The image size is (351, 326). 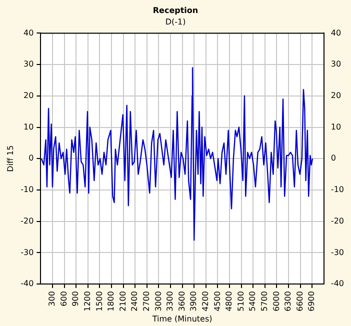 I want to click on x-tick-label: 6900, so click(x=311, y=301).